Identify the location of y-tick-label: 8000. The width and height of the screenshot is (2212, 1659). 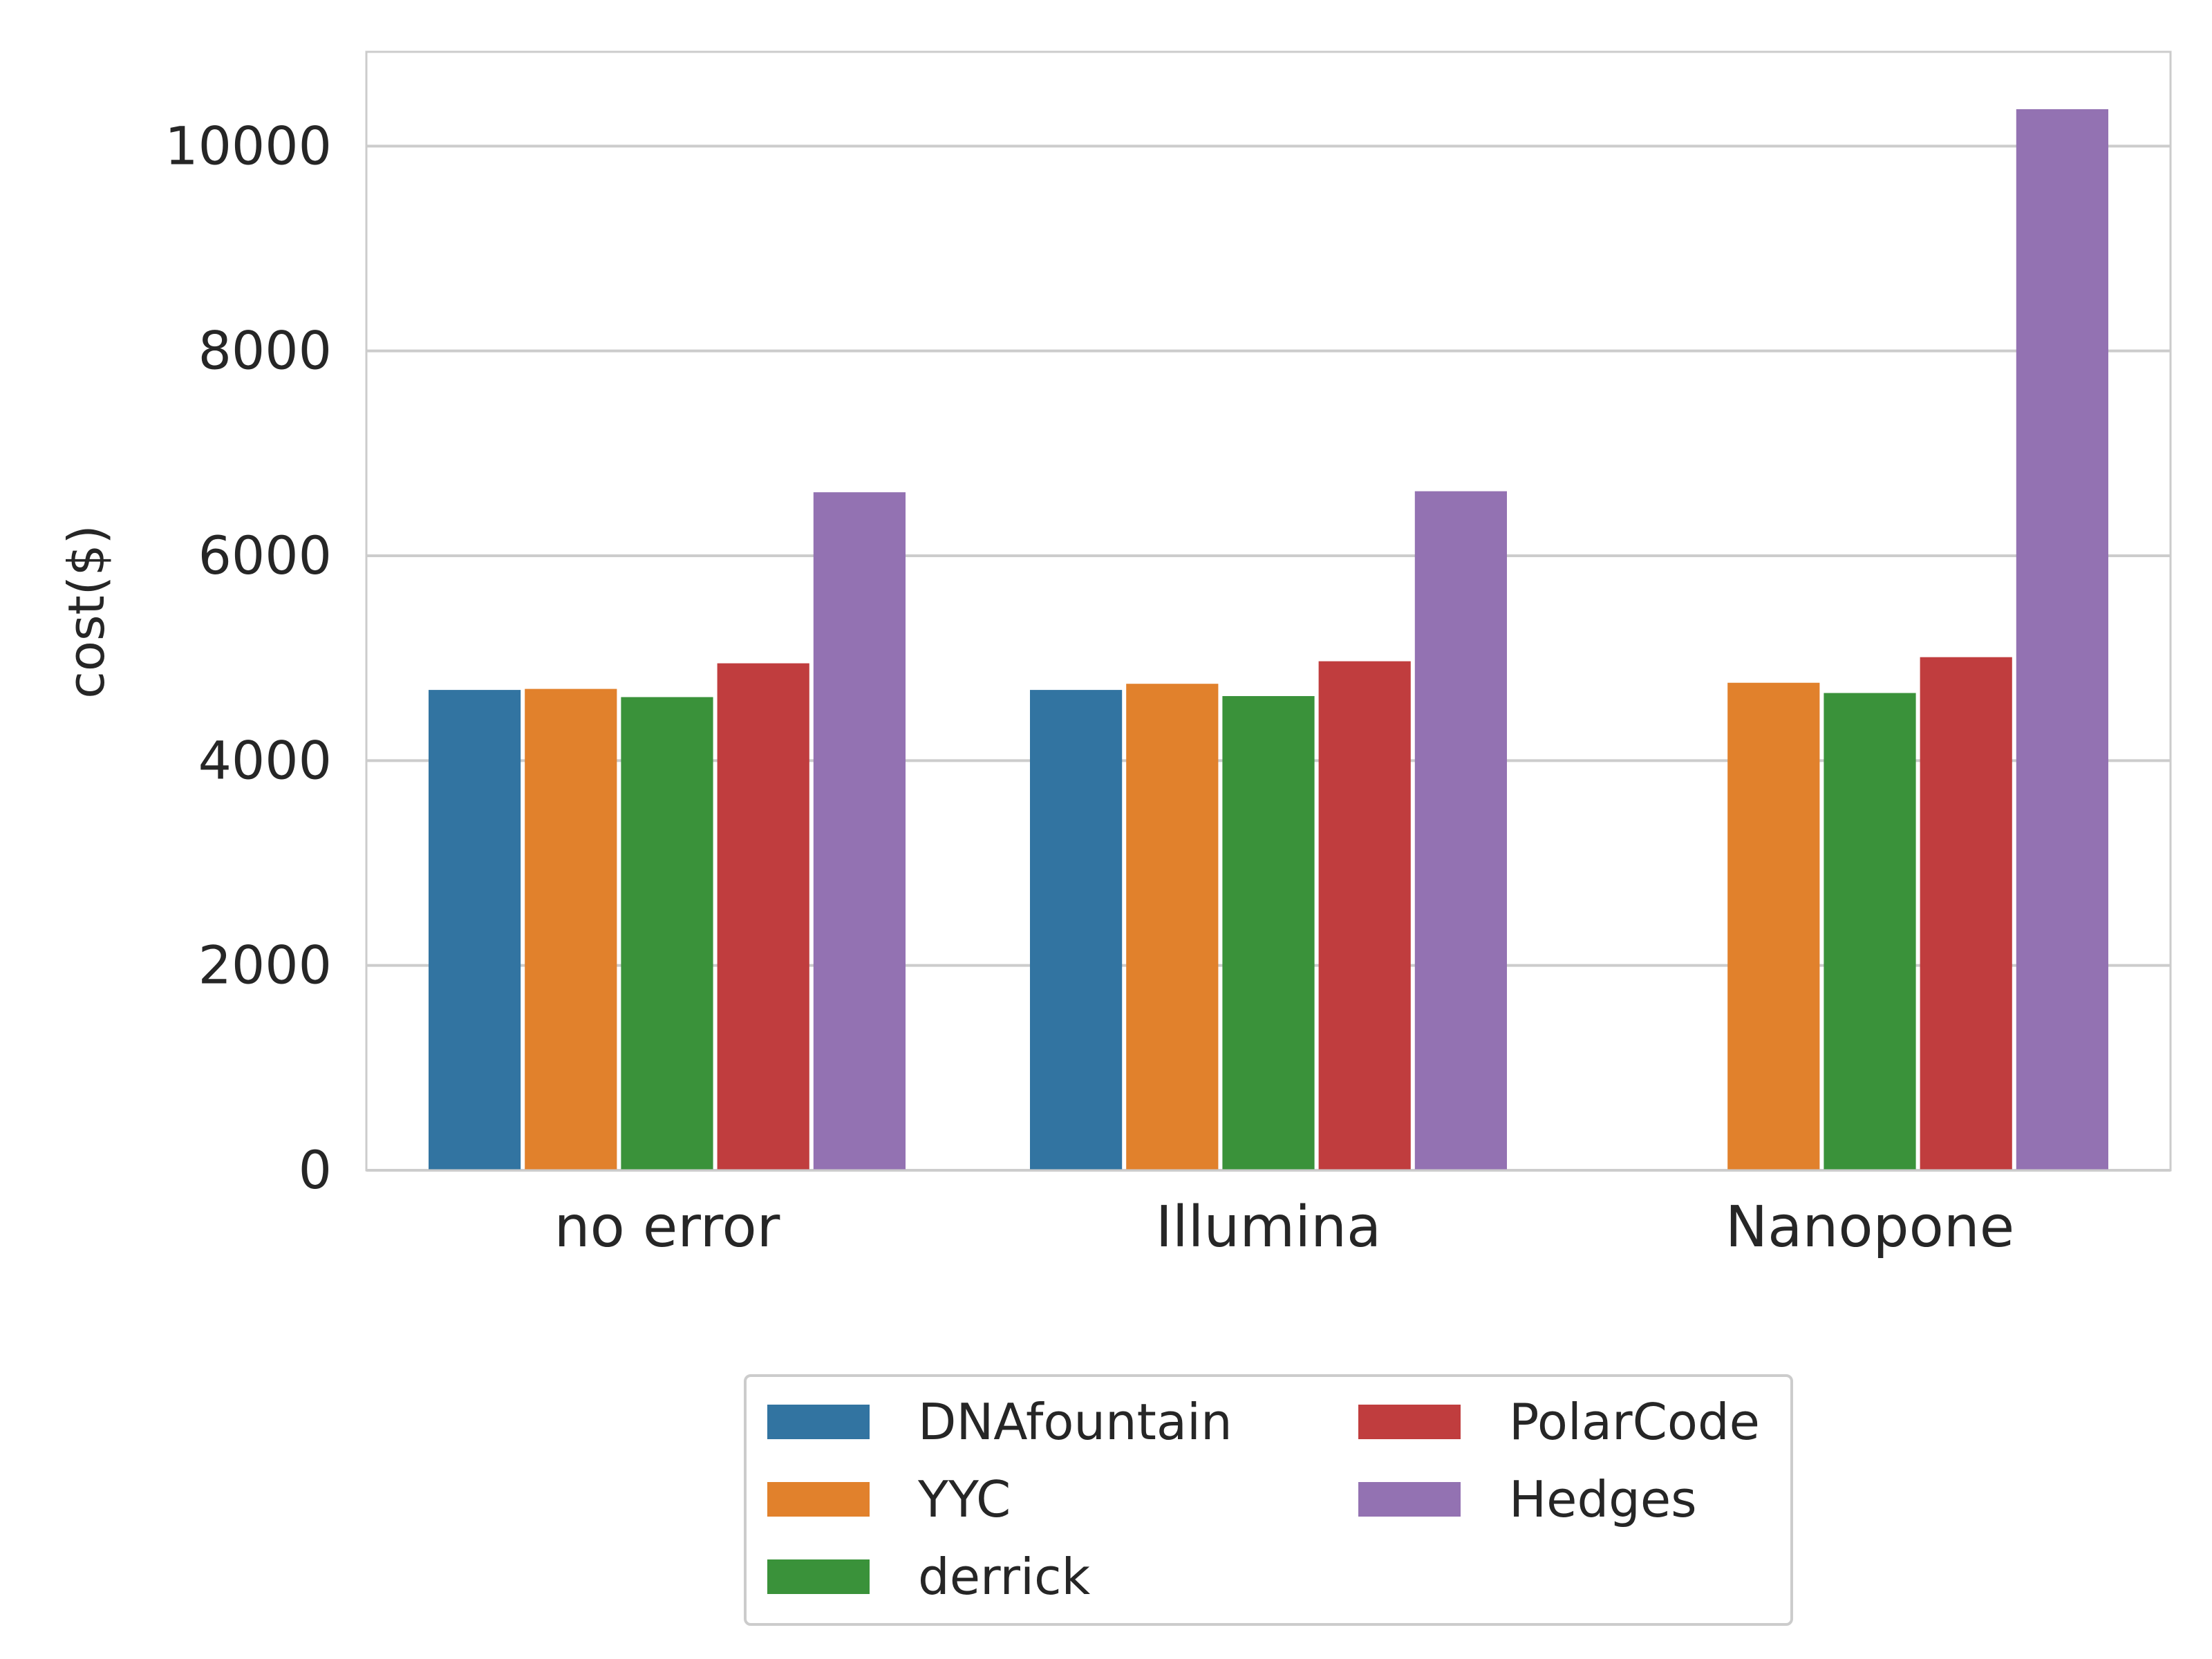
(265, 351).